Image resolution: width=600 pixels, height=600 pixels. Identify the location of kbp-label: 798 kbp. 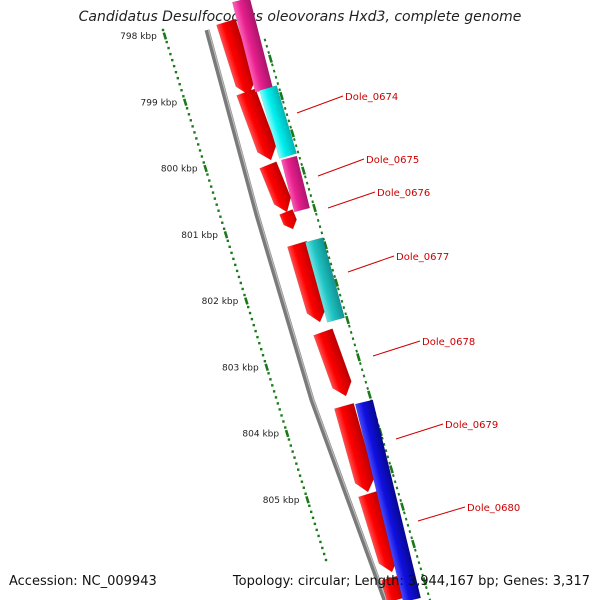
(138, 37).